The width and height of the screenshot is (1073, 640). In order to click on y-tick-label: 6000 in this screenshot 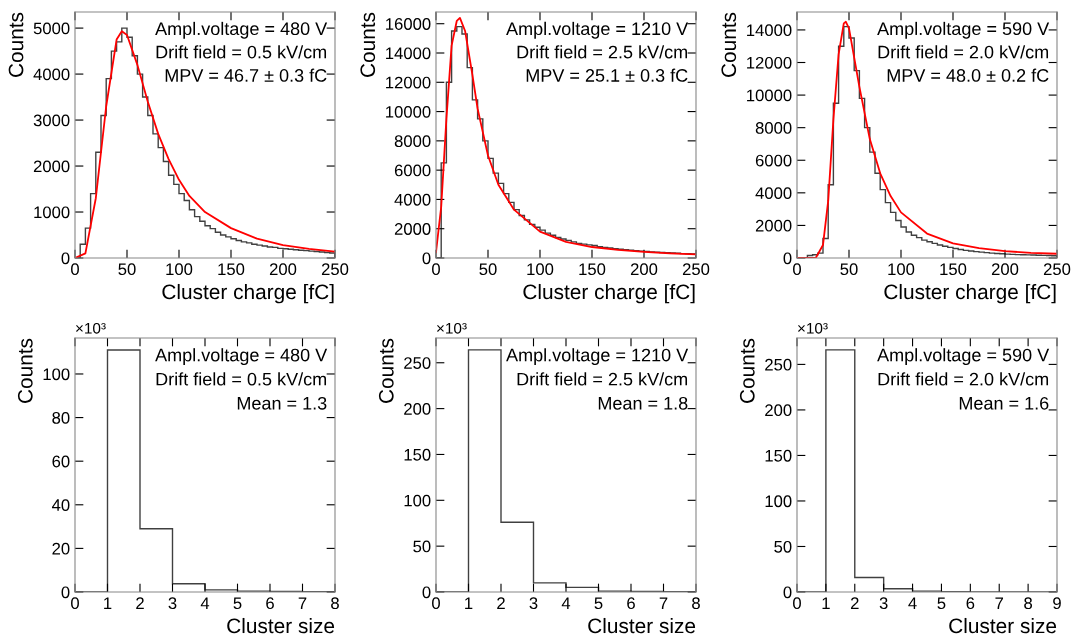, I will do `click(773, 160)`.